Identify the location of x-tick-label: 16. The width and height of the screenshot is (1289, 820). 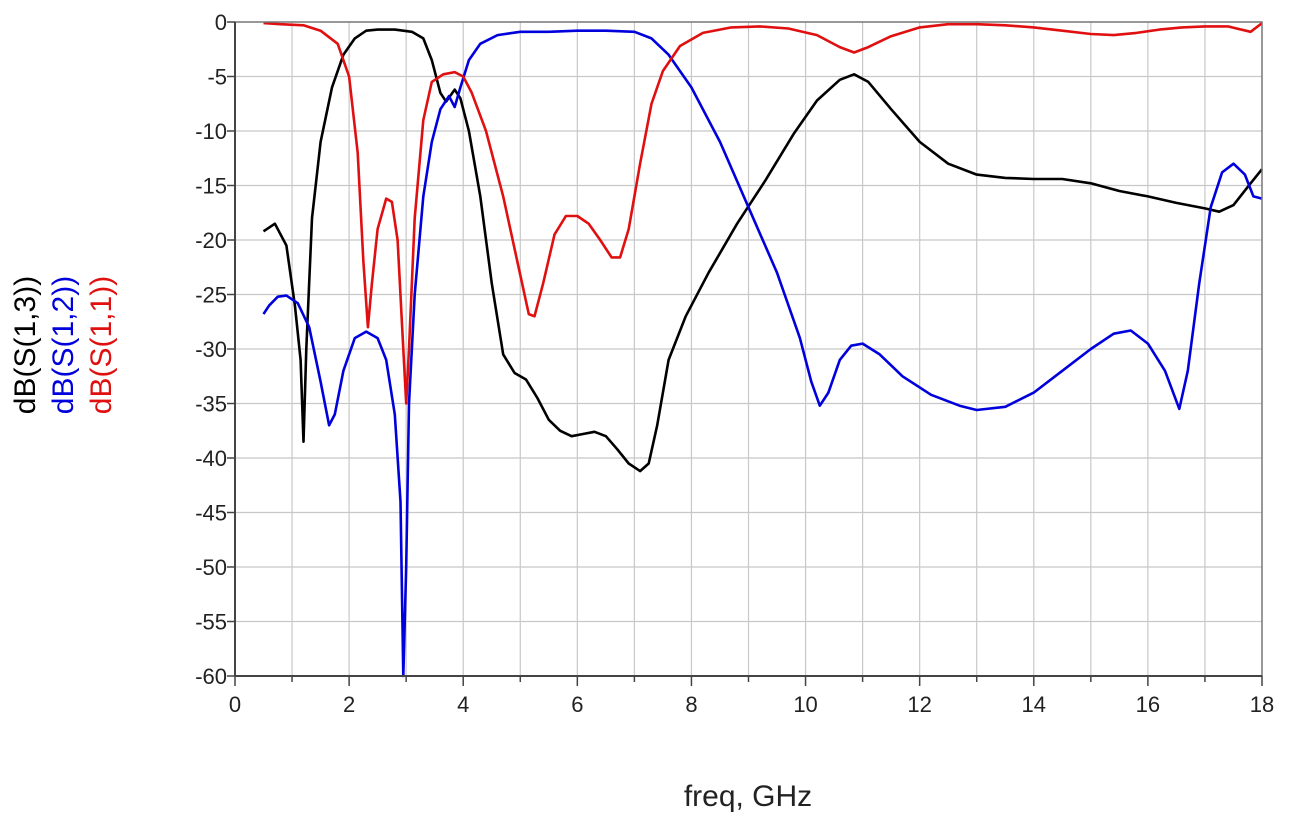
(1148, 704).